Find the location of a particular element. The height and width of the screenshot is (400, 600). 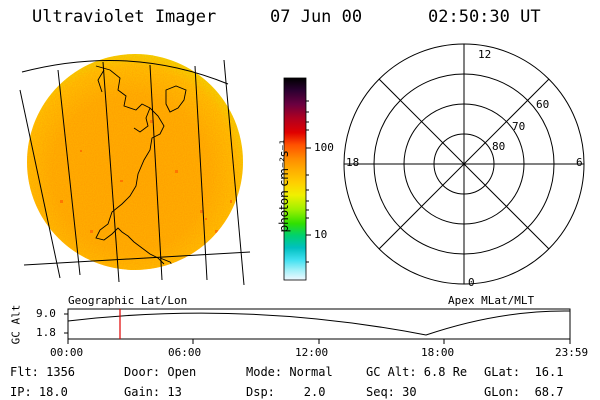

mlt-label-0: 0 is located at coordinates (471, 282).